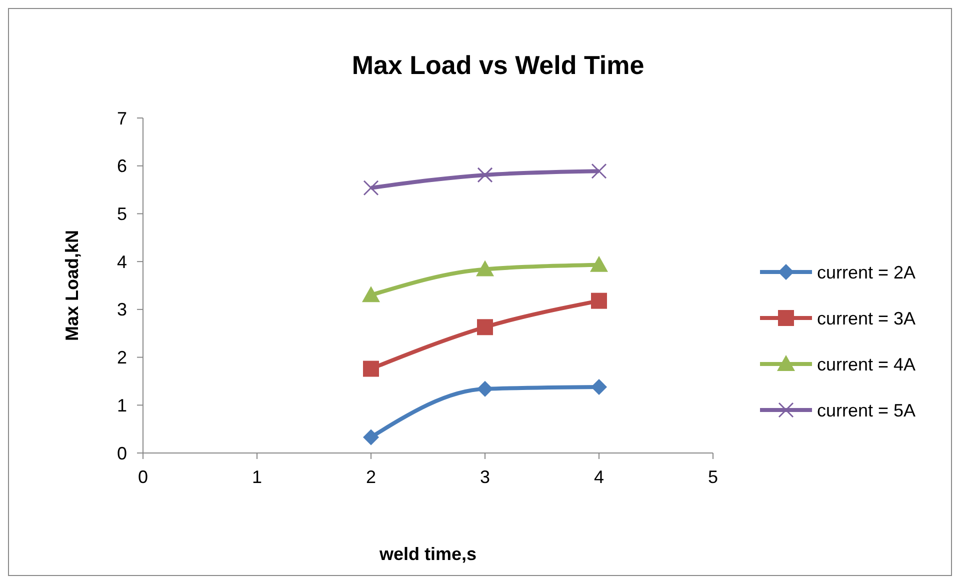 The image size is (960, 584). I want to click on legend-label: current = 3A, so click(866, 318).